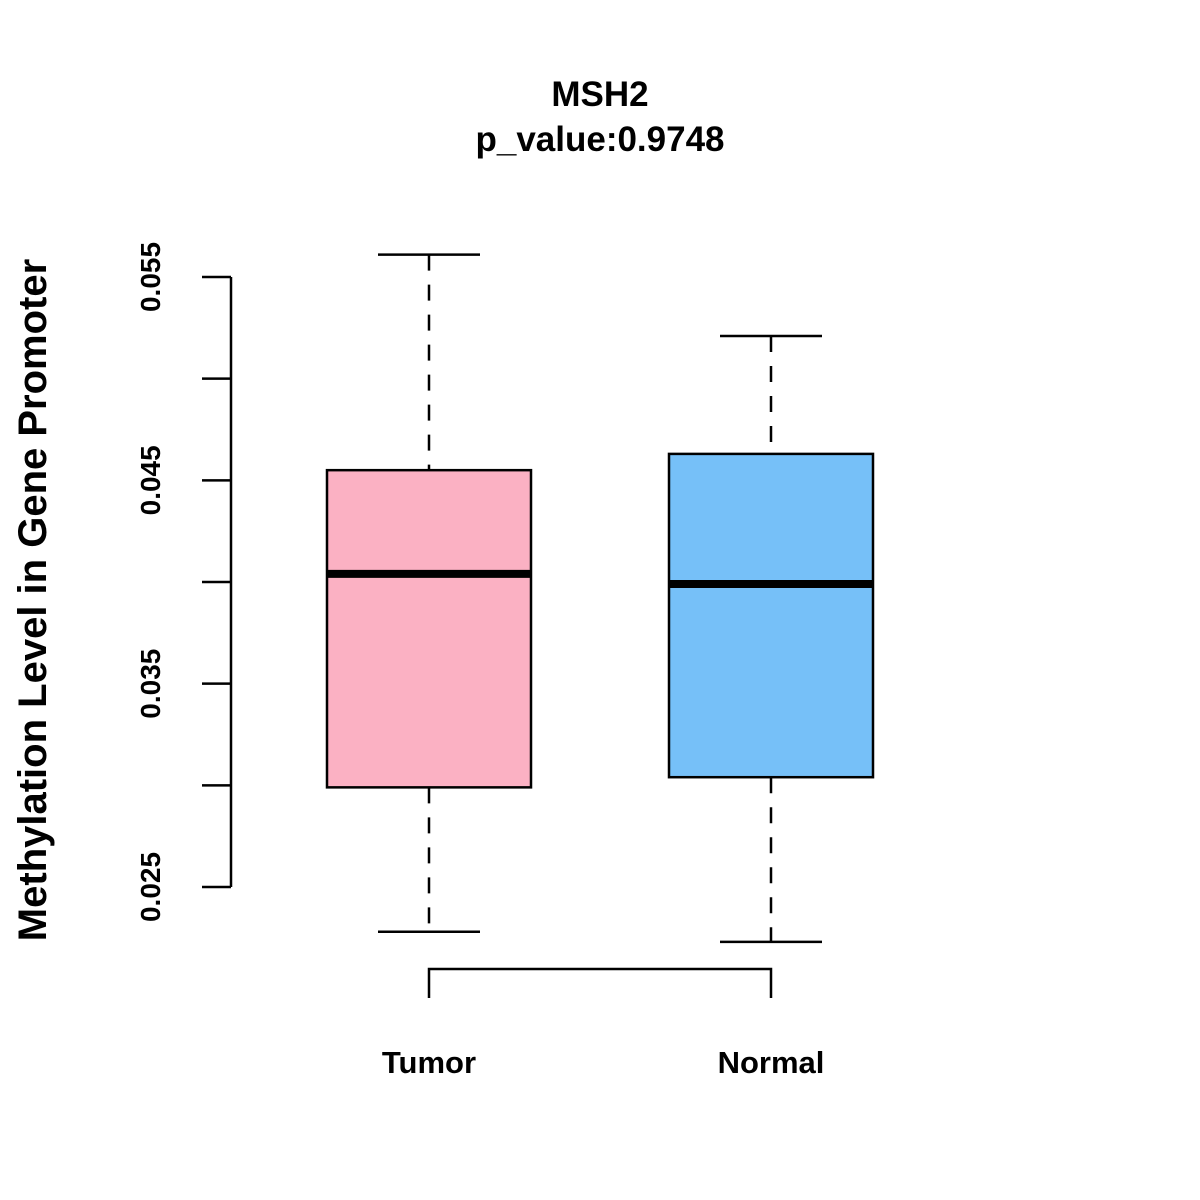 The image size is (1200, 1200). I want to click on y-axis: 0.025 0.035 0.045 0.055, so click(184, 582).